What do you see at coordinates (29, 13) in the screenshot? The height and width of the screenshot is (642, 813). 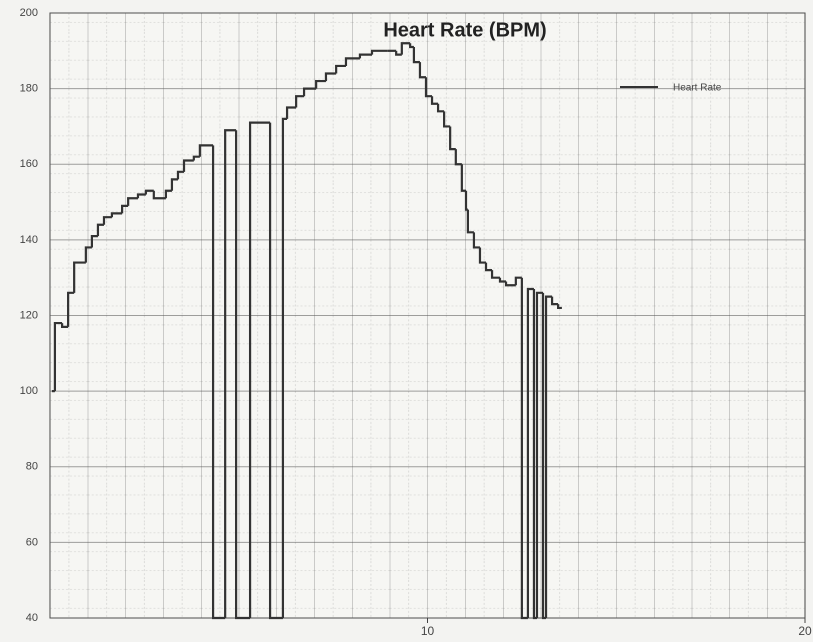 I see `y-tick-label: 200` at bounding box center [29, 13].